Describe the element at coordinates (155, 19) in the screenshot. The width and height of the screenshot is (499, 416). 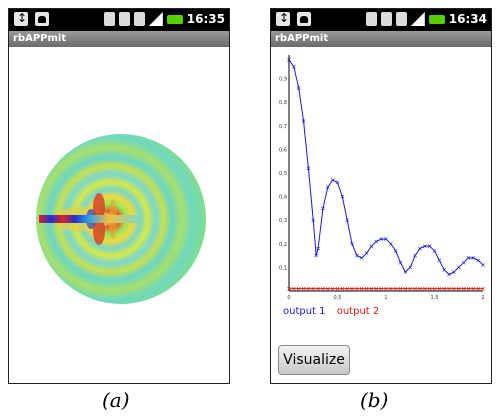
I see `signal-icon` at that location.